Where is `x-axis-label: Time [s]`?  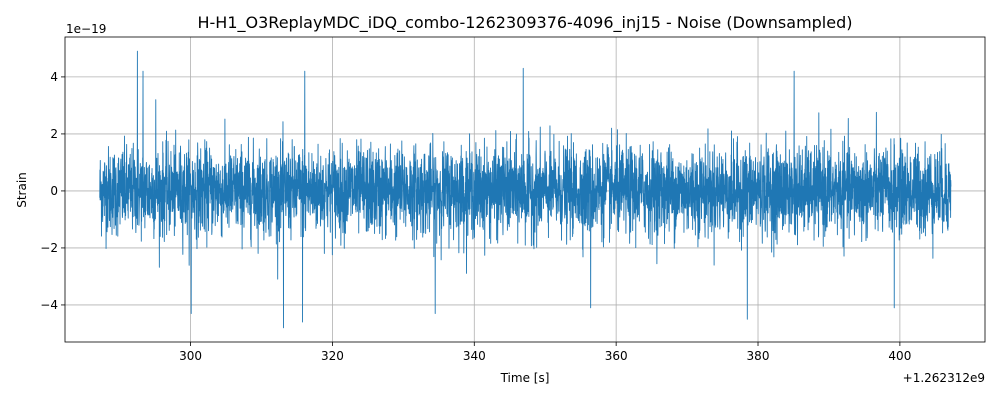 x-axis-label: Time [s] is located at coordinates (525, 378).